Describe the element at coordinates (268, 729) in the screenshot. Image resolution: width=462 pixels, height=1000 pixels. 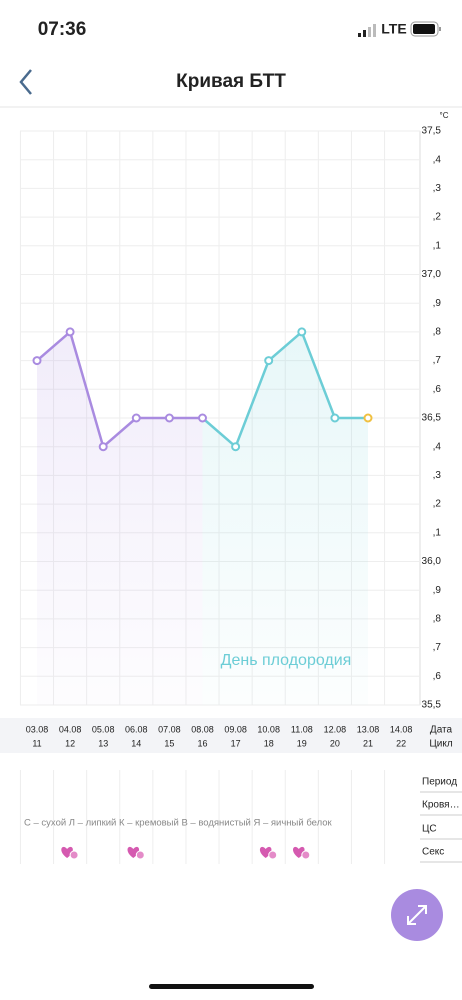
I see `date-label: 10.08` at that location.